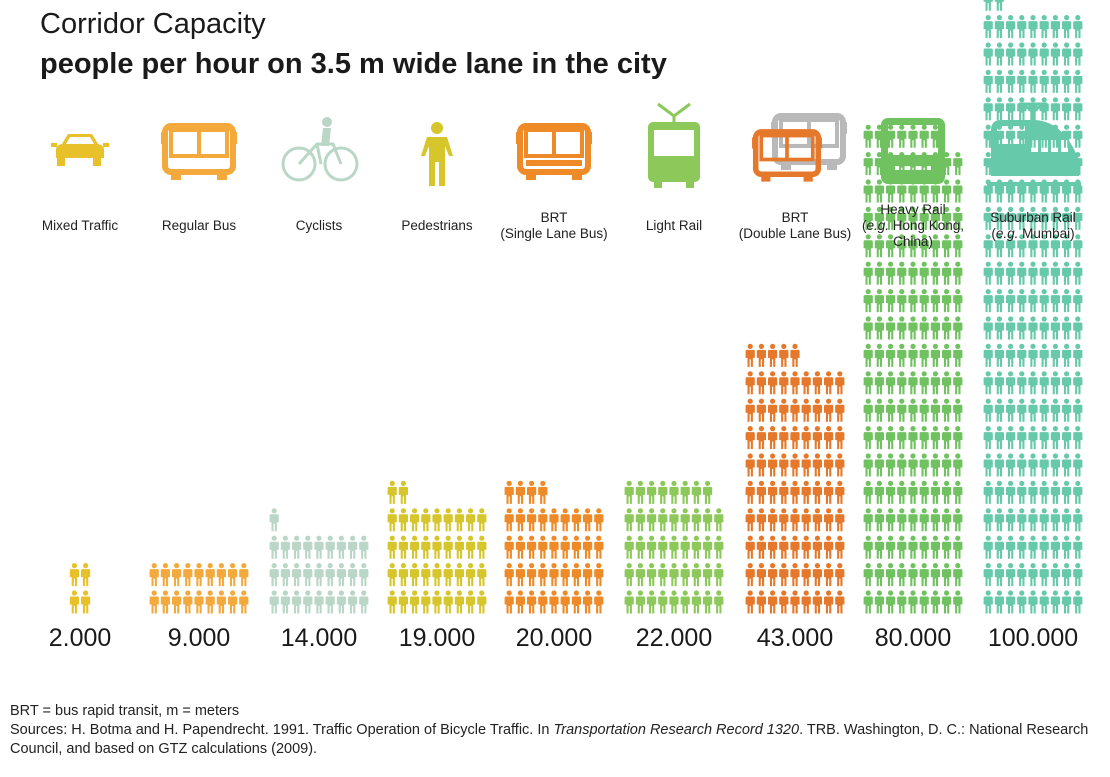 Image resolution: width=1110 pixels, height=777 pixels. Describe the element at coordinates (319, 561) in the screenshot. I see `figure-column-cyclists` at that location.